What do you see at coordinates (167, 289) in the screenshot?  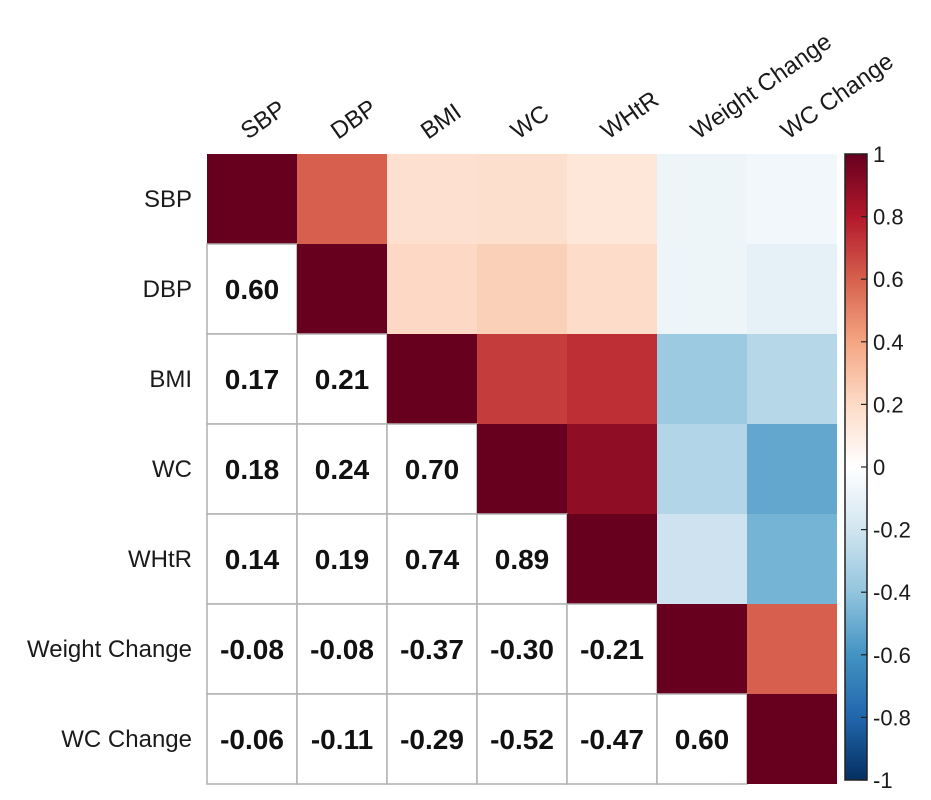 I see `row-label-1: DBP` at bounding box center [167, 289].